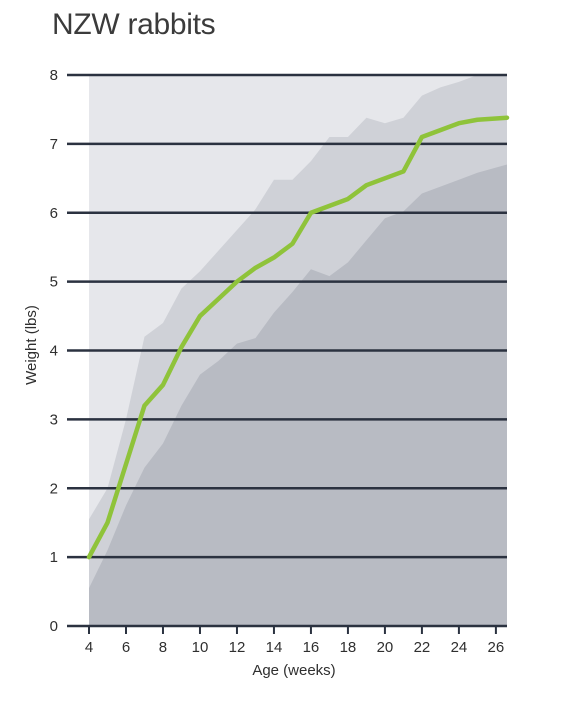 The height and width of the screenshot is (706, 572). Describe the element at coordinates (134, 24) in the screenshot. I see `chart-title: NZW rabbits` at that location.